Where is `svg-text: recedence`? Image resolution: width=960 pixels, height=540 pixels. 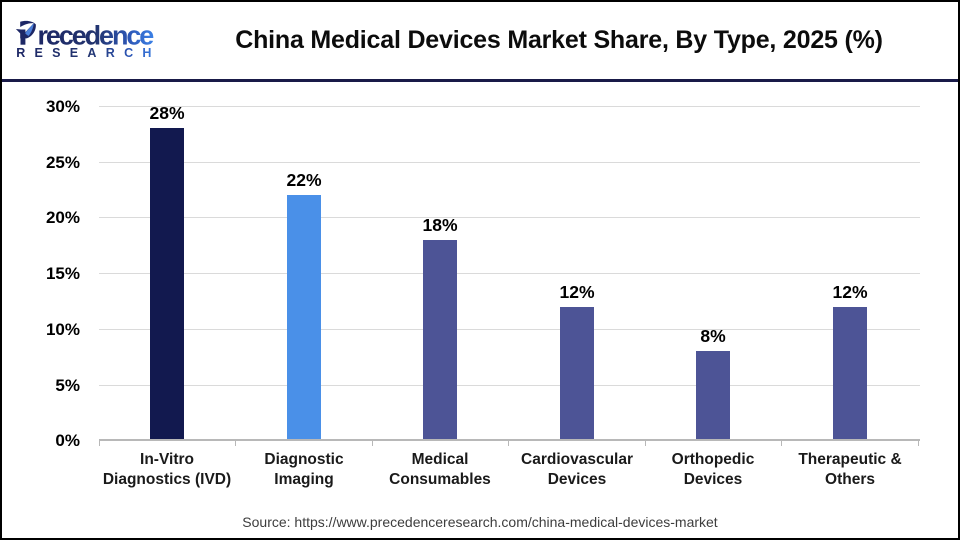 svg-text: recedence is located at coordinates (96, 36).